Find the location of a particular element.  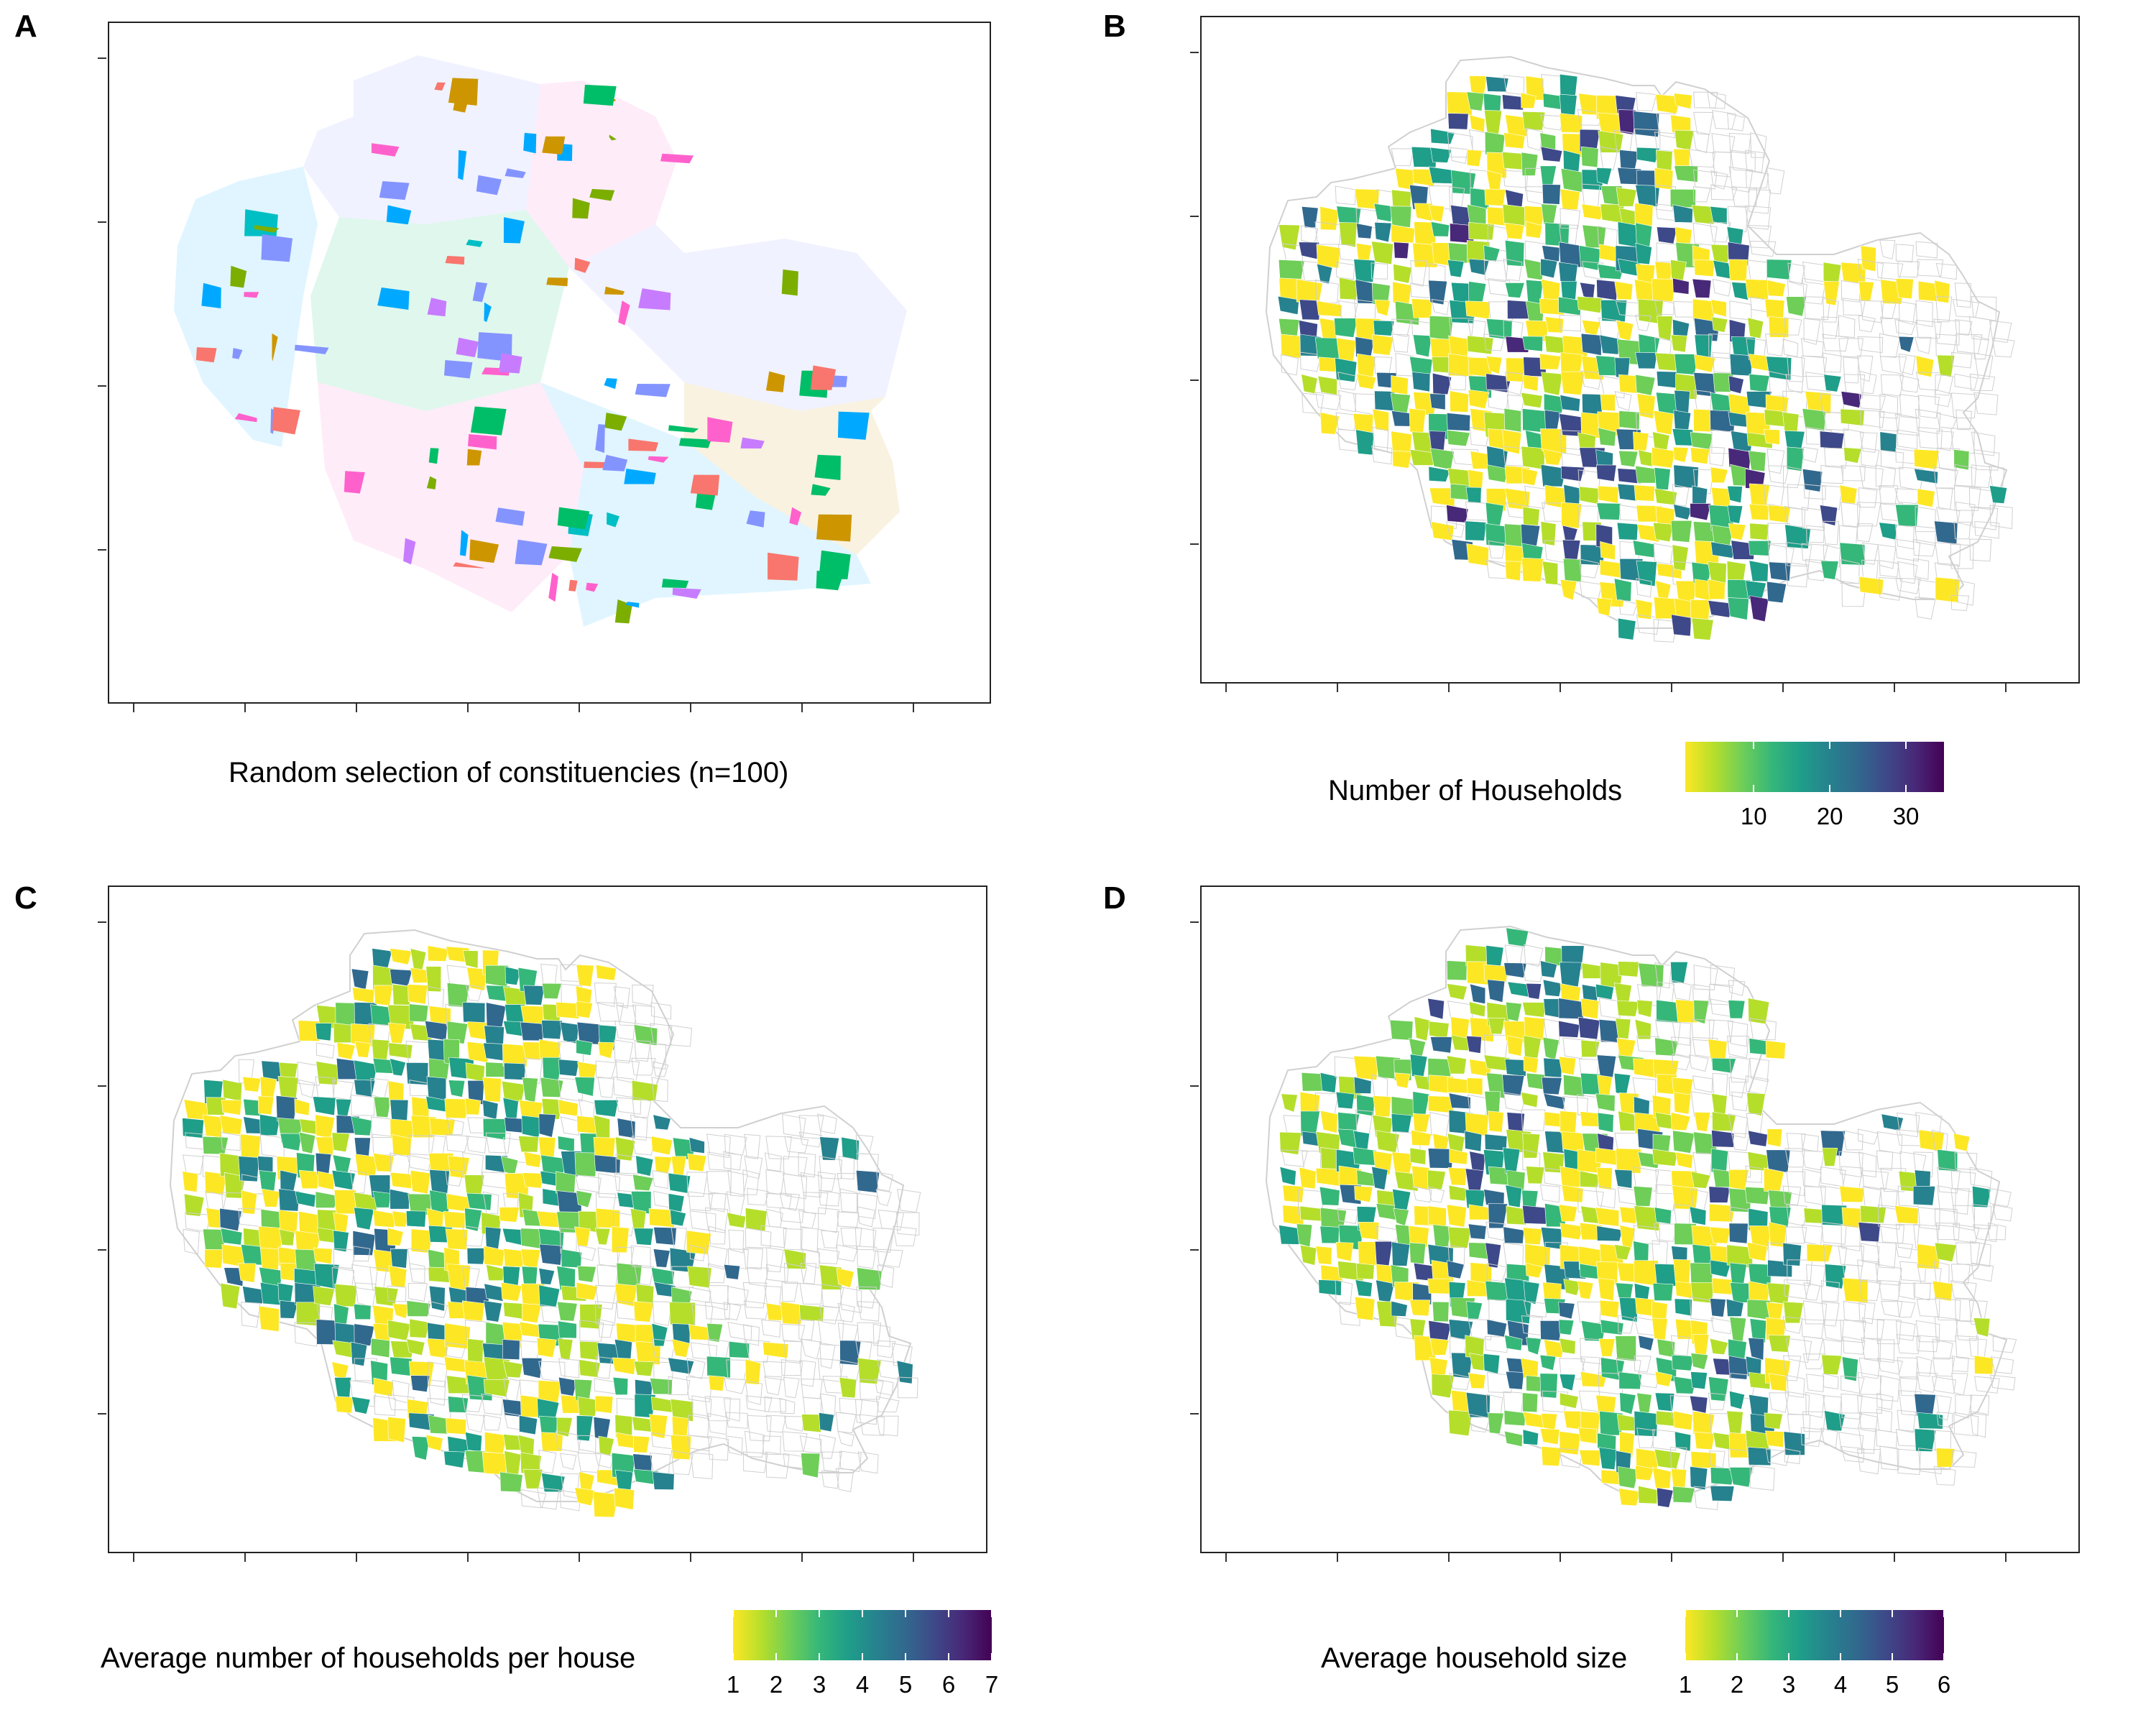

constituency-region is located at coordinates (451, 497).